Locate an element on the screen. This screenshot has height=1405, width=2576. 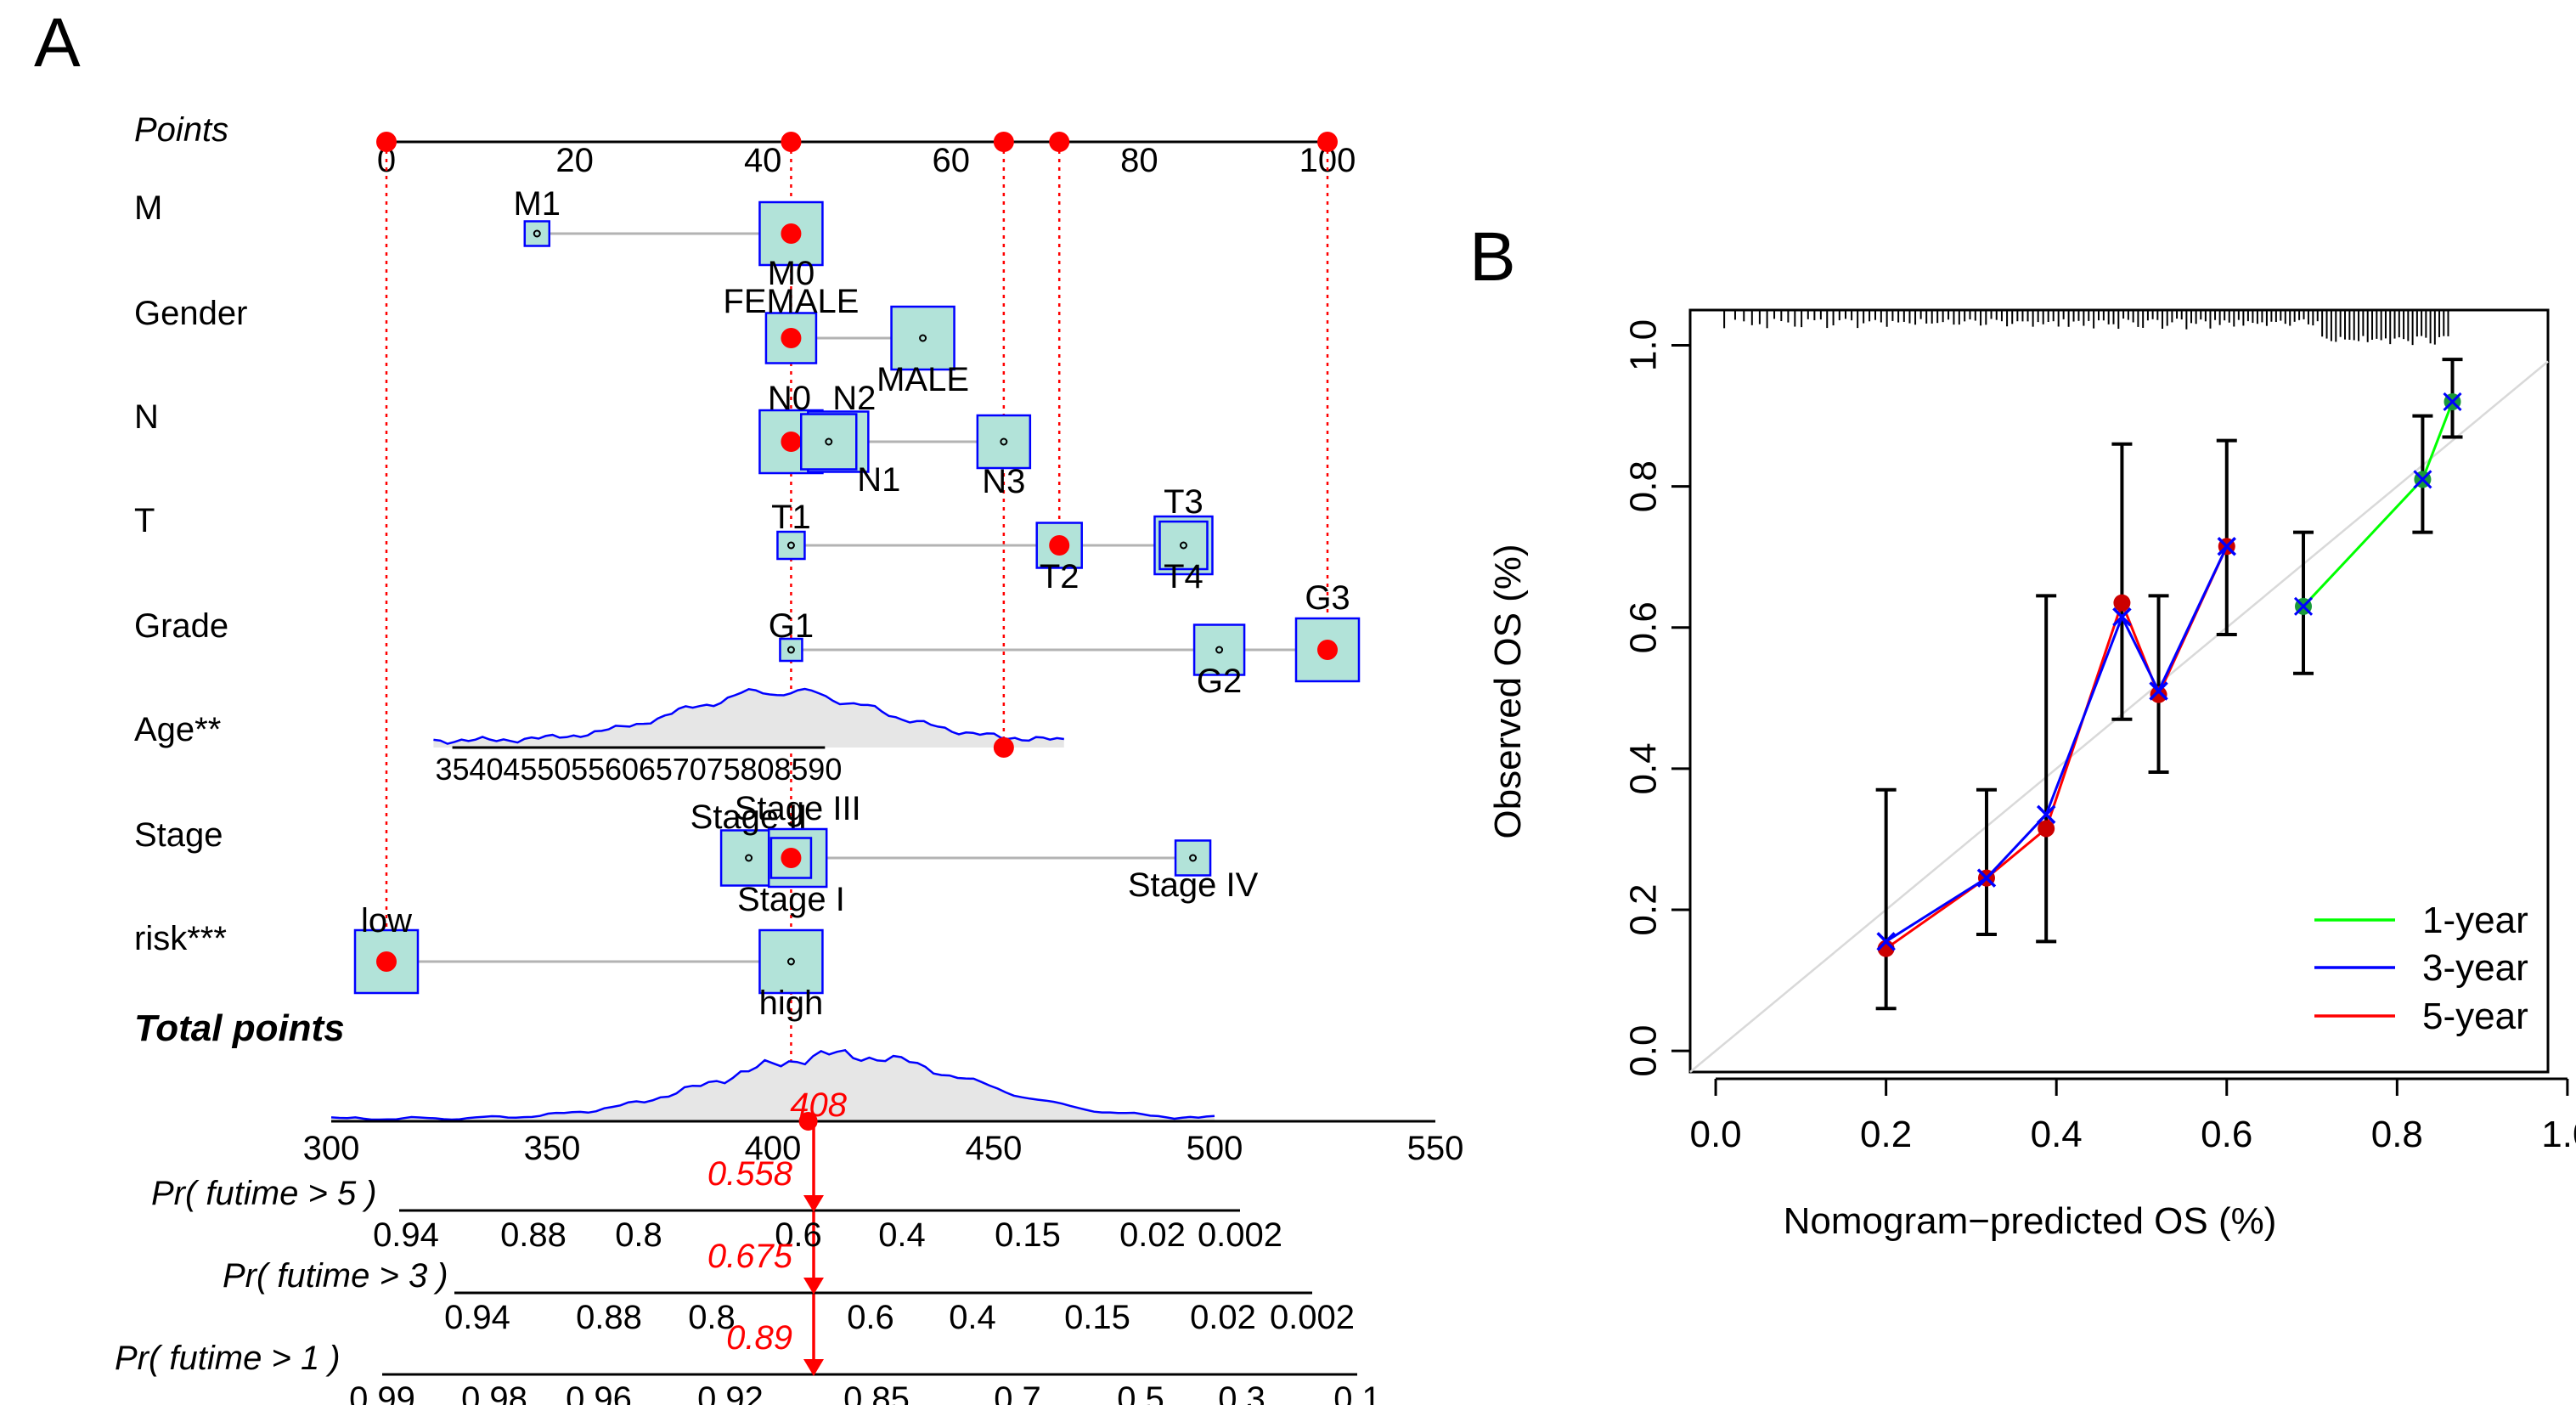
legend-label: 1-year is located at coordinates (2475, 920).